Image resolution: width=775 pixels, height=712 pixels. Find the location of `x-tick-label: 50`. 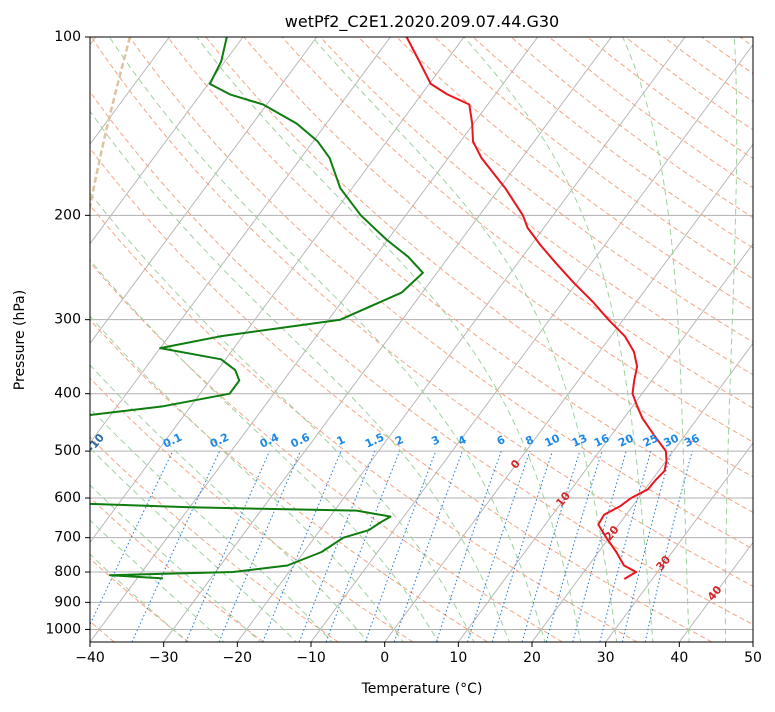

x-tick-label: 50 is located at coordinates (753, 658).